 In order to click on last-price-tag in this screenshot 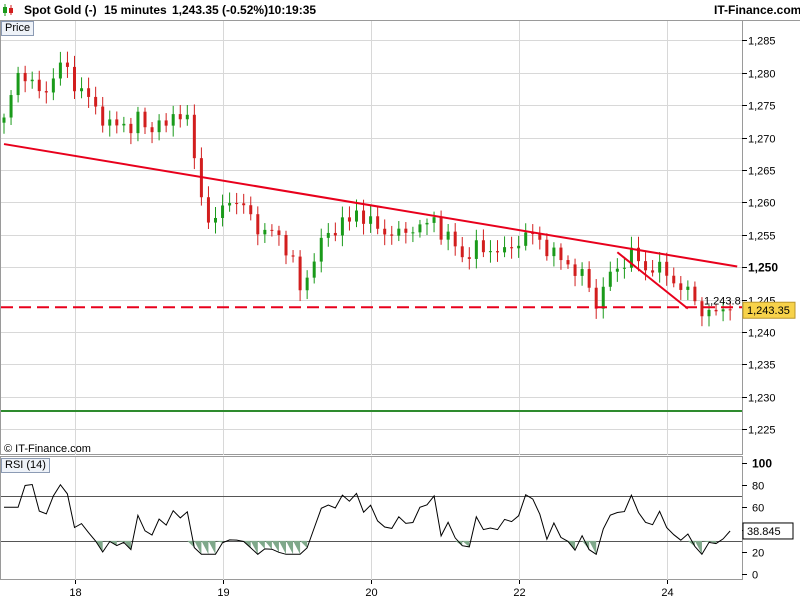, I will do `click(769, 310)`.